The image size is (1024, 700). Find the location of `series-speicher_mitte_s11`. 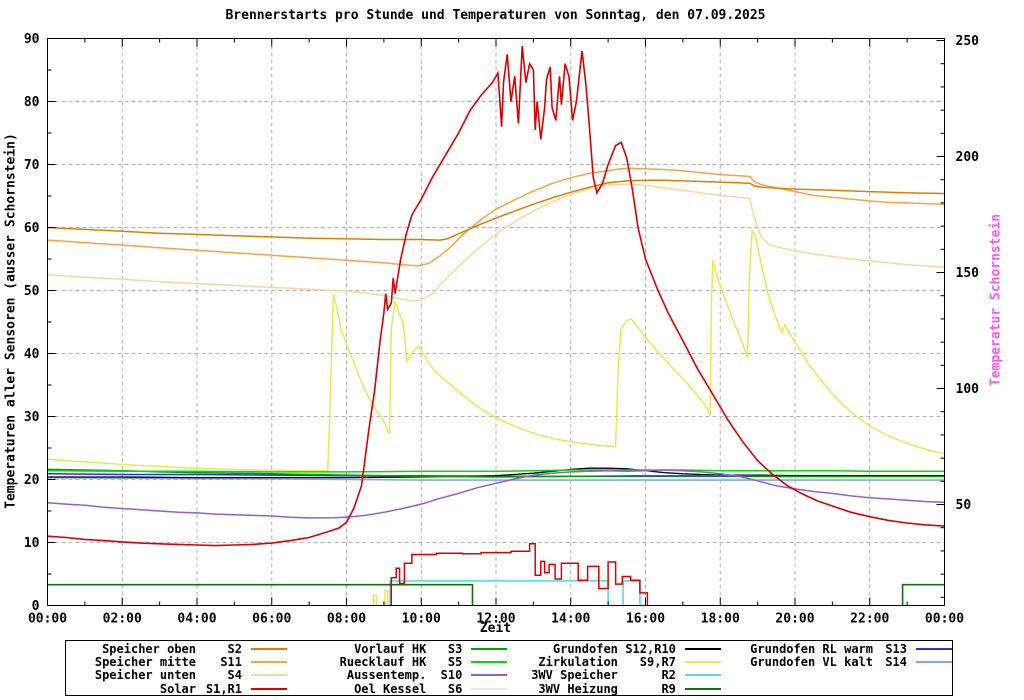

series-speicher_mitte_s11 is located at coordinates (496, 217).